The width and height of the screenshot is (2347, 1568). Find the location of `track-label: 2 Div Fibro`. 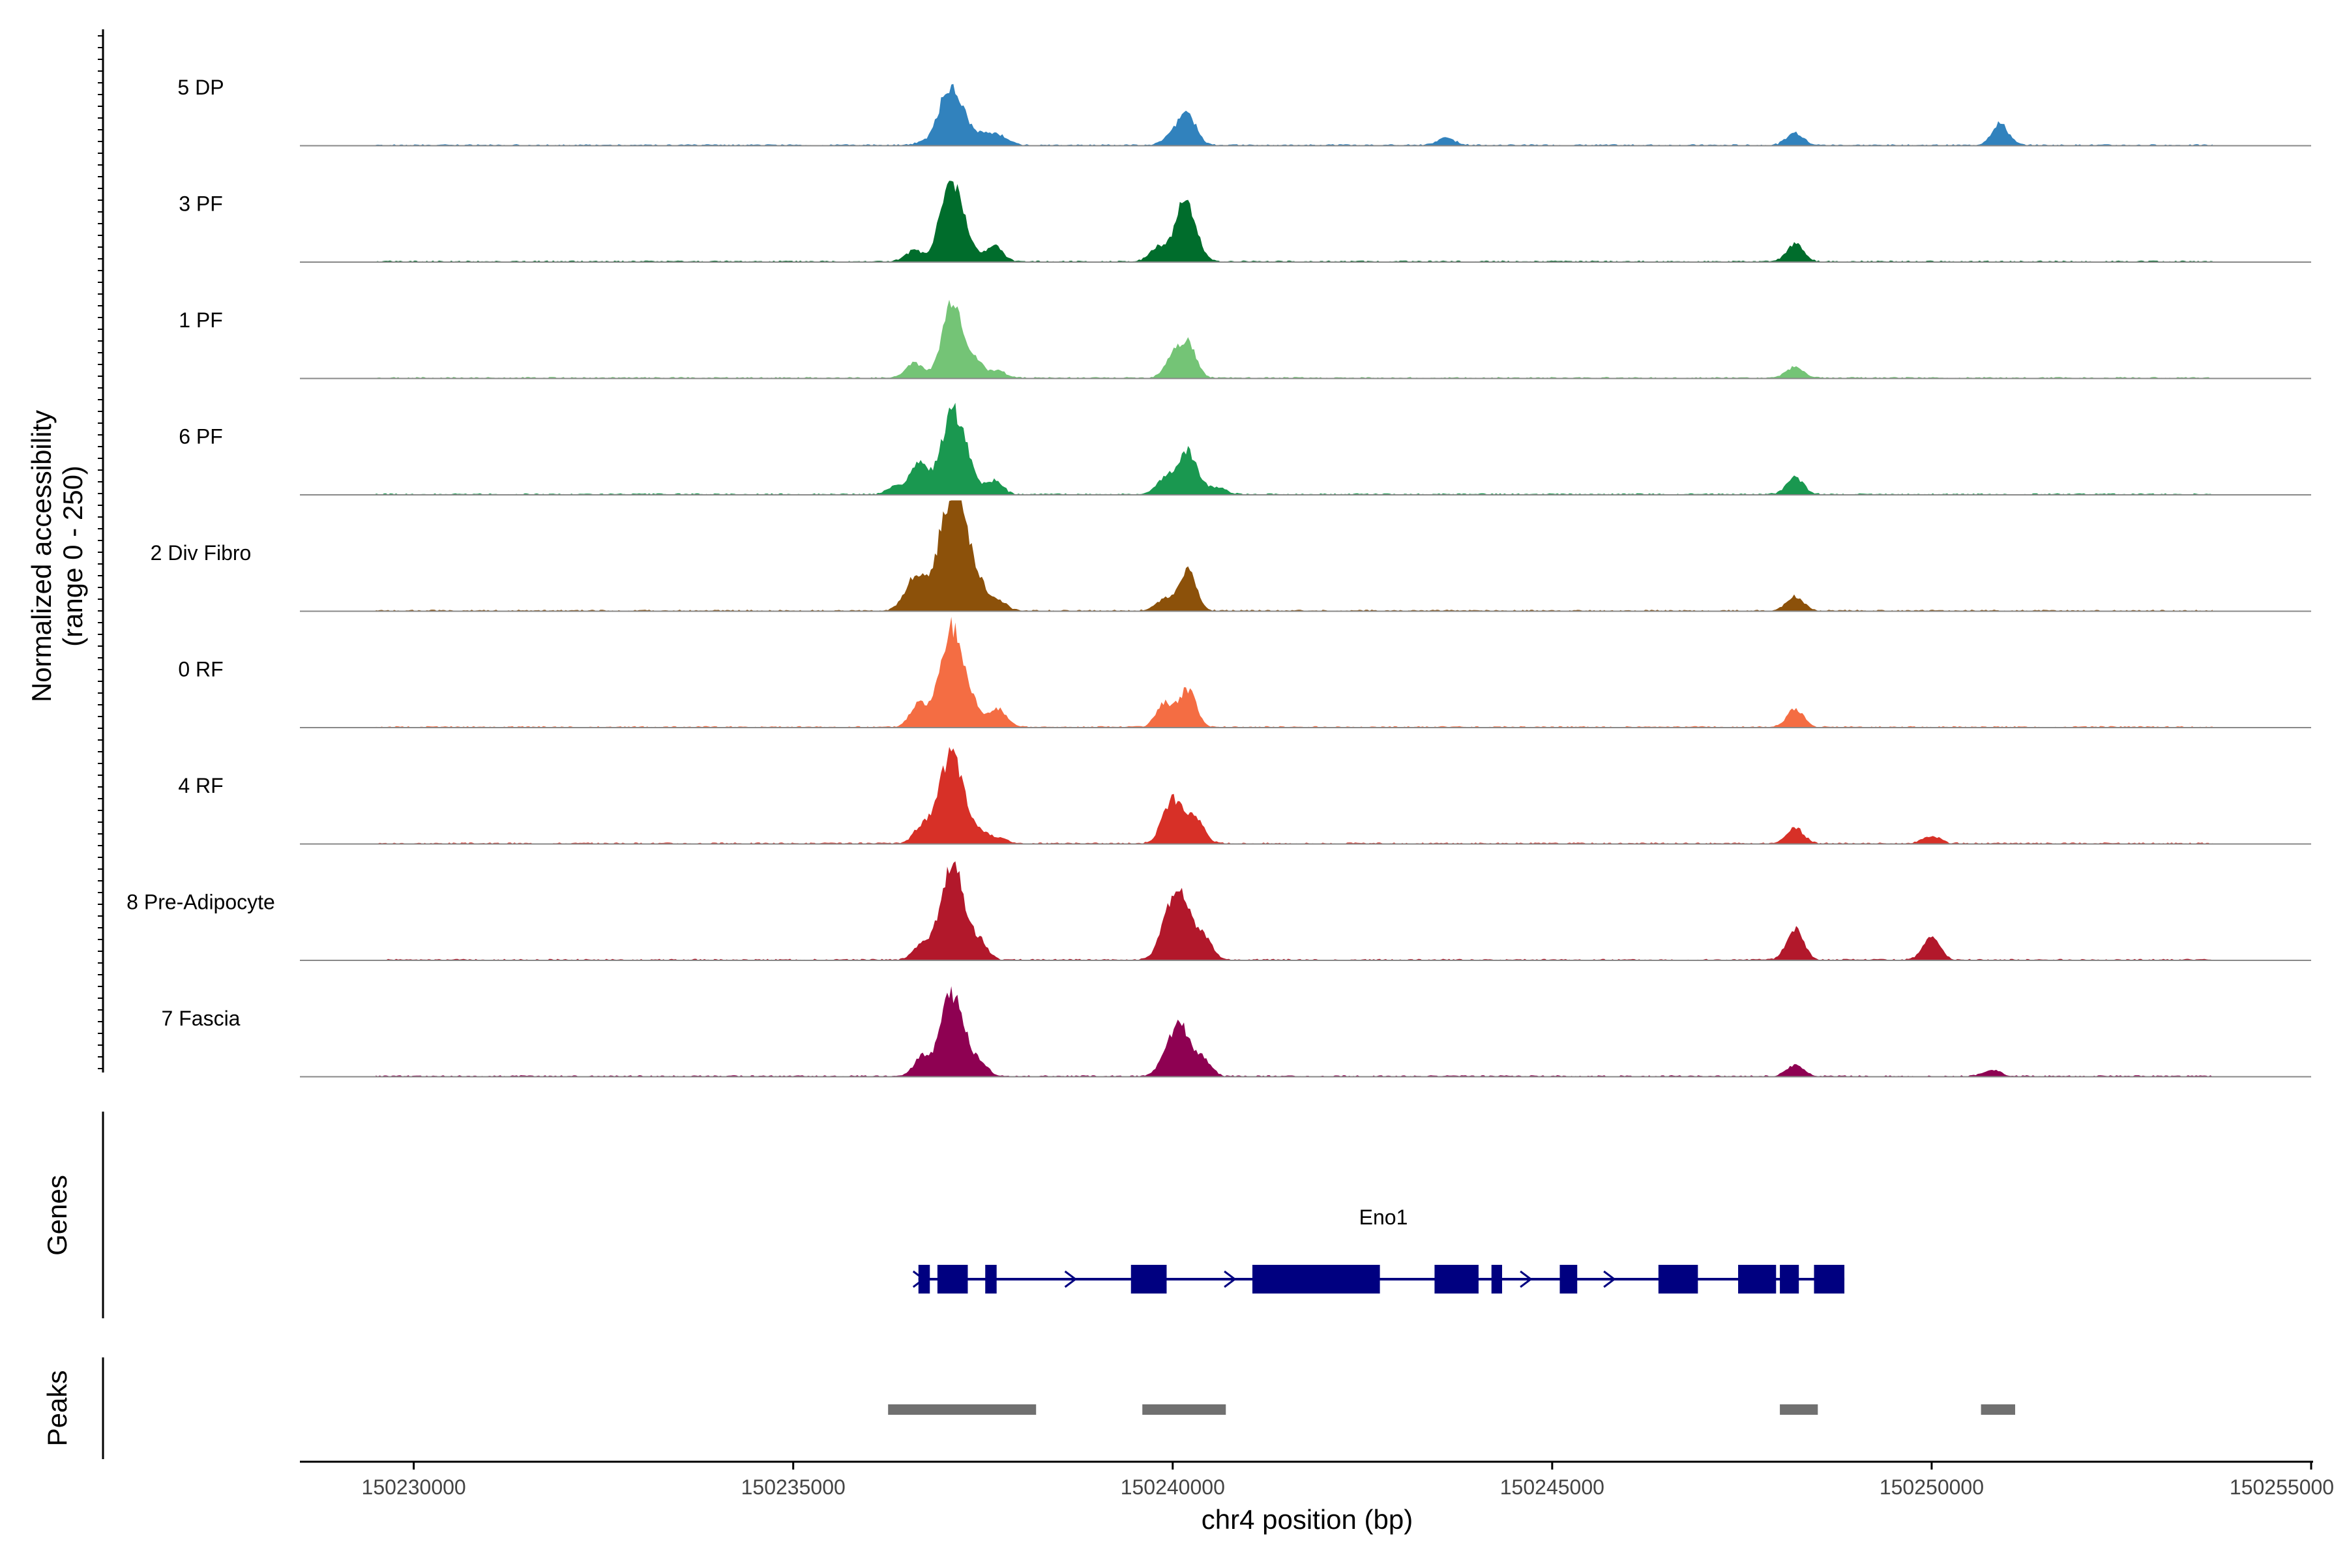

track-label: 2 Div Fibro is located at coordinates (201, 553).